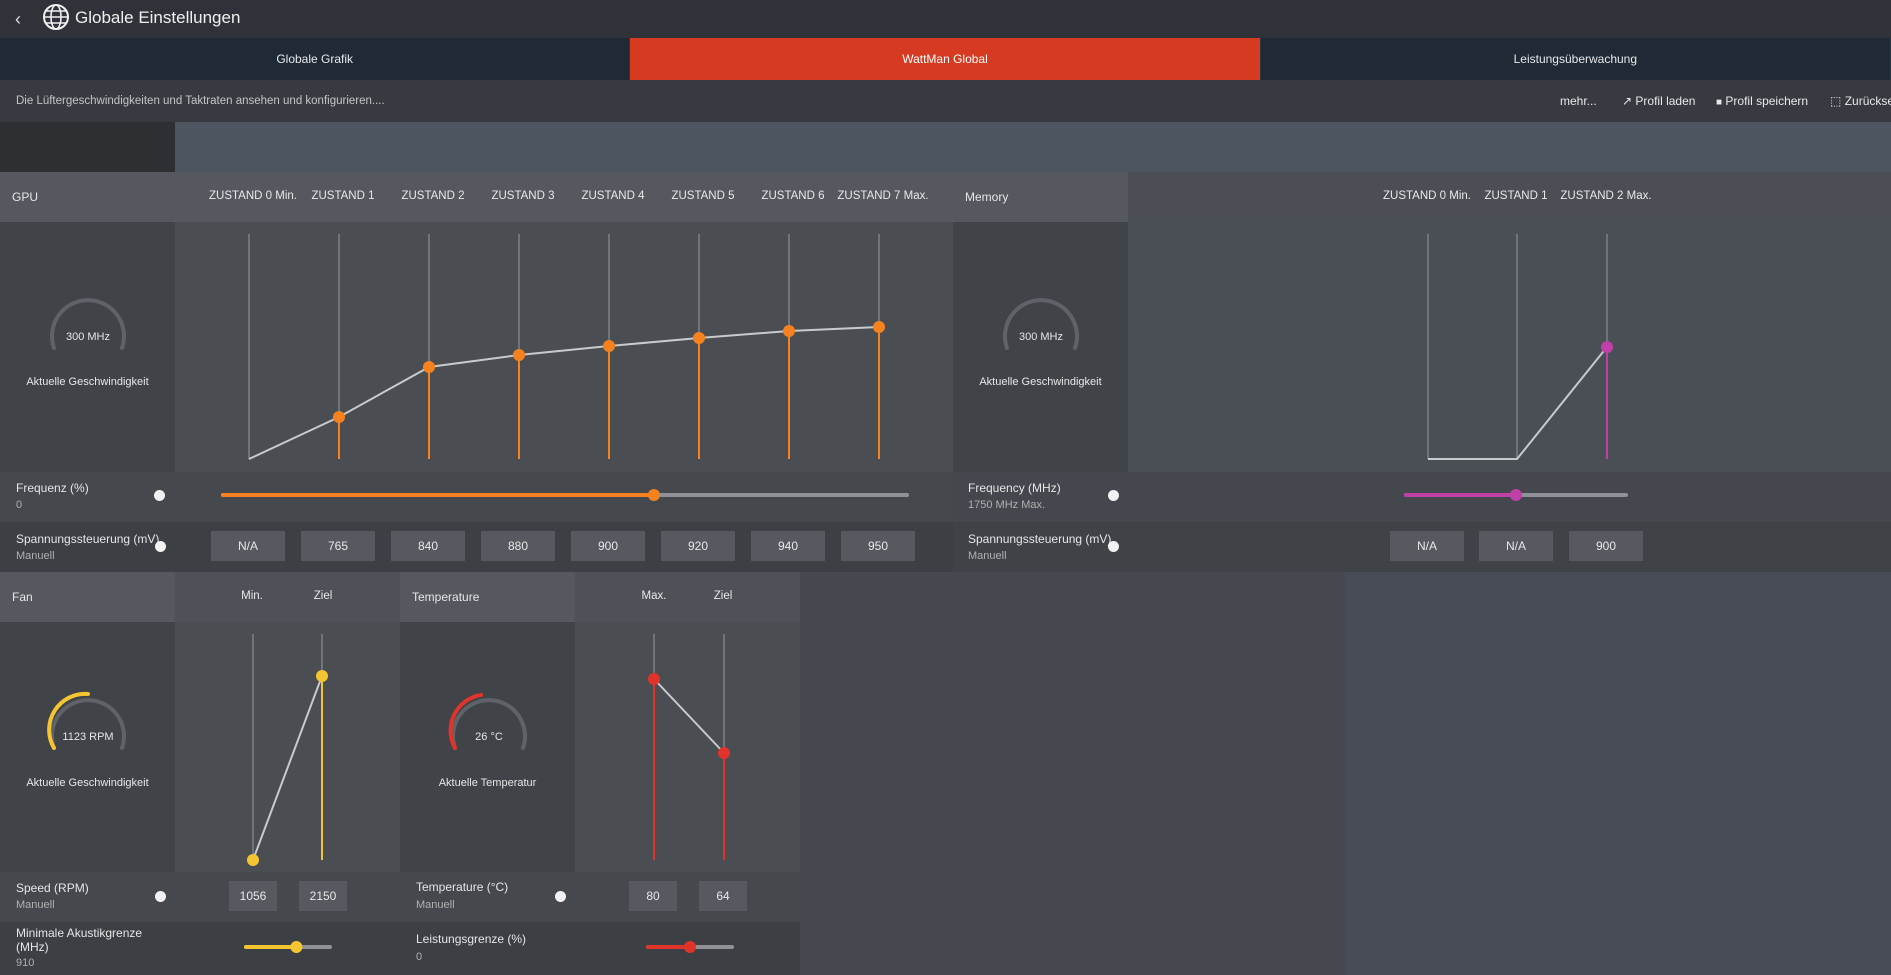  I want to click on gpu-voltage-input: 880, so click(518, 546).